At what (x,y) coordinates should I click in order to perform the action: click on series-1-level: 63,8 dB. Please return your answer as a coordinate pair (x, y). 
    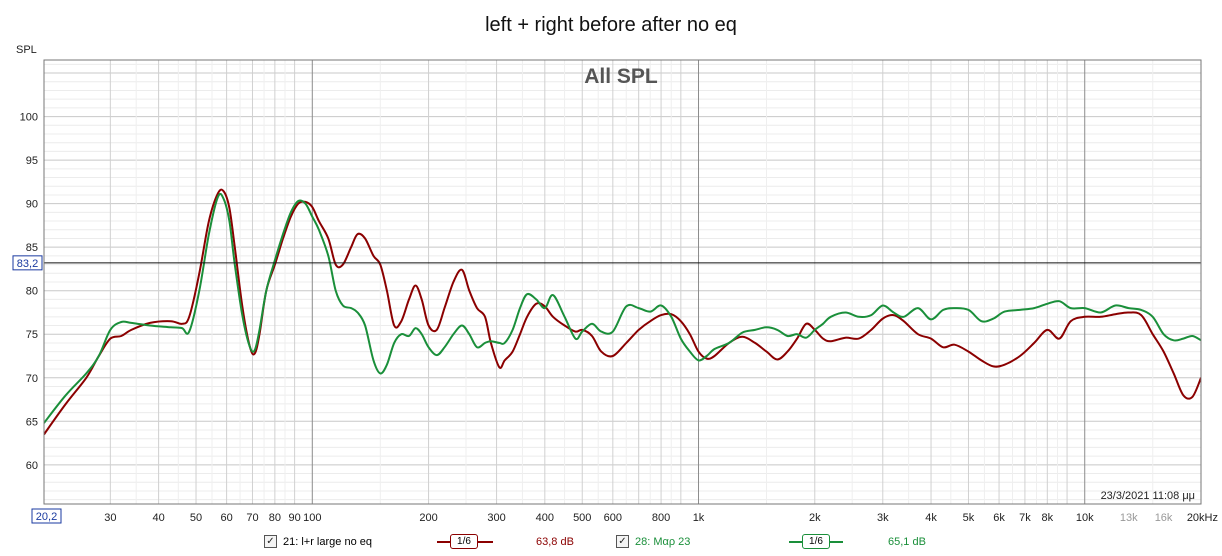
    Looking at the image, I should click on (555, 542).